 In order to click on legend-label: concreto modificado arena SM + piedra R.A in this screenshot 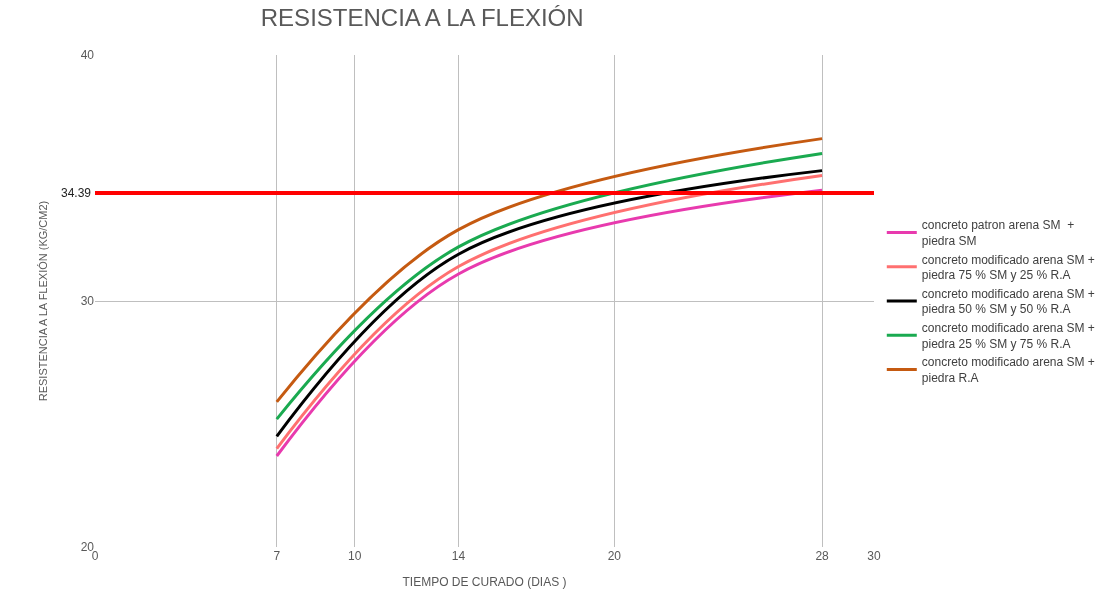, I will do `click(1008, 370)`.